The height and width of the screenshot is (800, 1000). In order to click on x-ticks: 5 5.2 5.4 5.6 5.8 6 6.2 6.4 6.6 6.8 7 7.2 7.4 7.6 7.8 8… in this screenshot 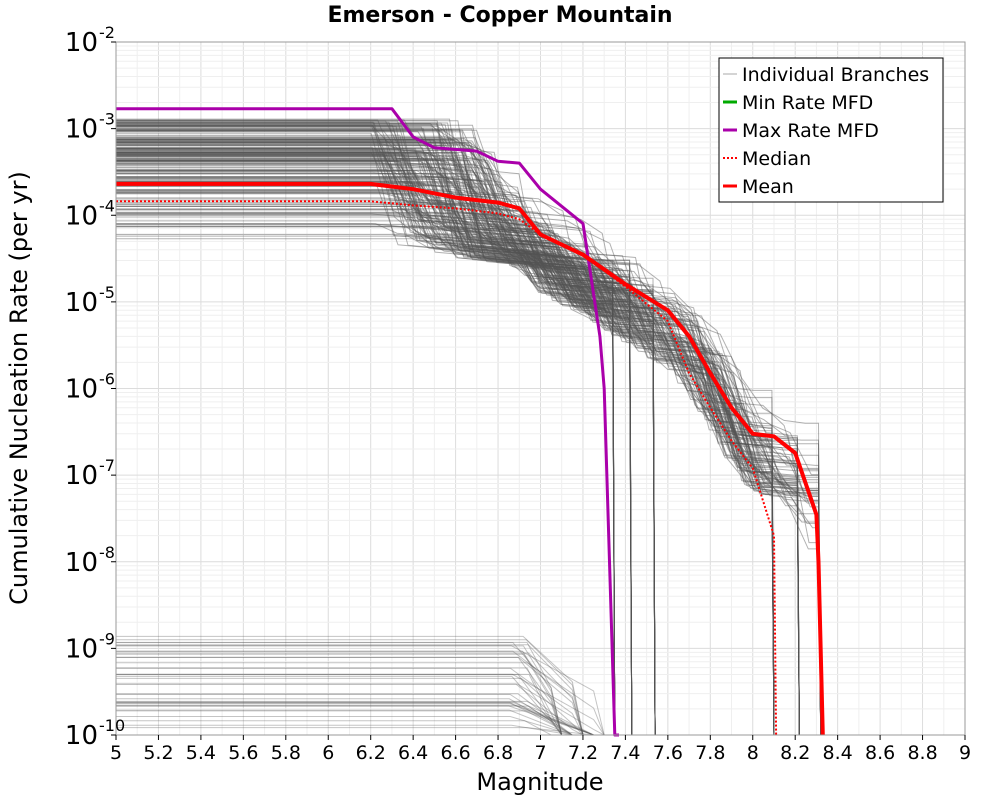, I will do `click(540, 749)`.